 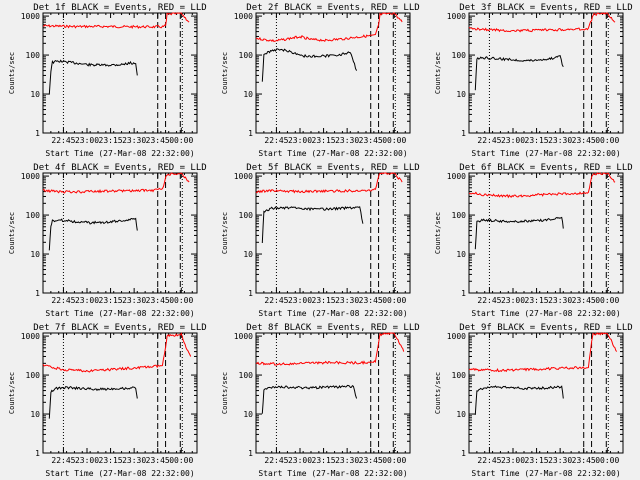 What do you see at coordinates (545, 8) in the screenshot?
I see `panel-title: Det 3f BLACK = Events, RED = LLD` at bounding box center [545, 8].